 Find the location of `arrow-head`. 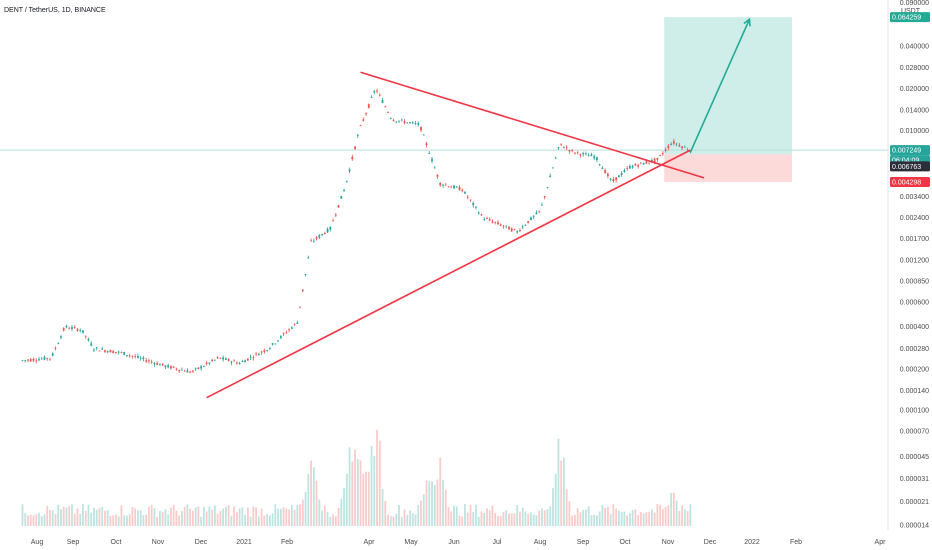

arrow-head is located at coordinates (747, 22).